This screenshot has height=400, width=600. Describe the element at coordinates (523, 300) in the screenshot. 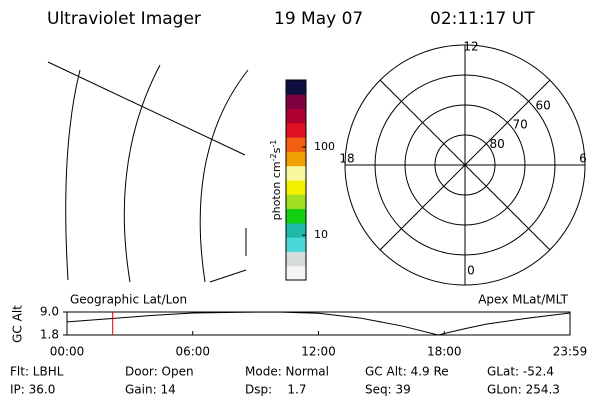

I see `right-label: Apex MLat/MLT` at that location.